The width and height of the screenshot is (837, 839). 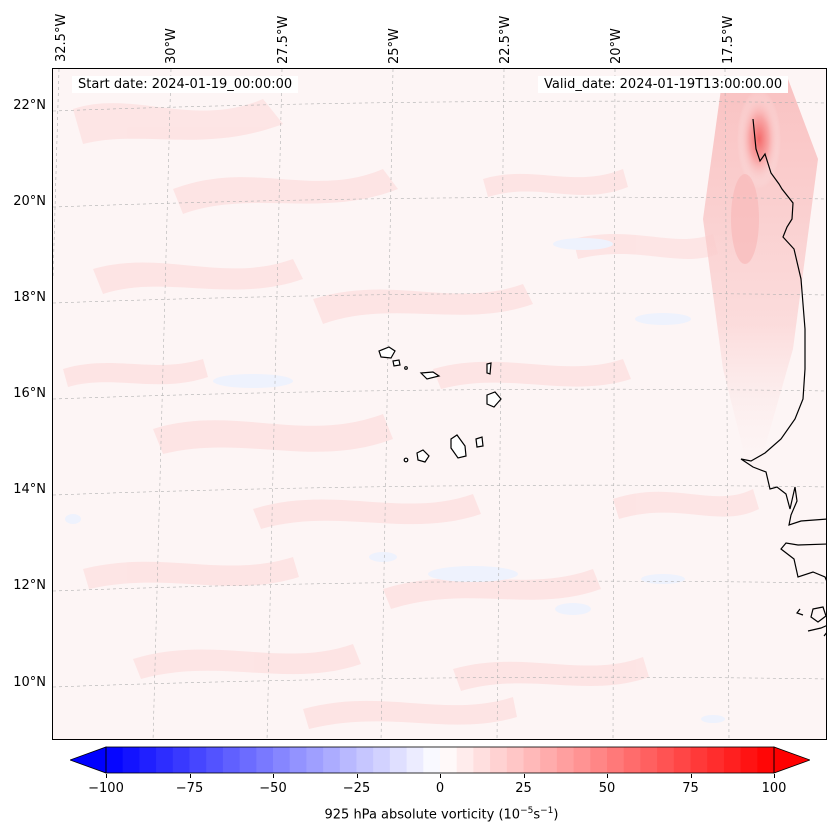 What do you see at coordinates (663, 84) in the screenshot?
I see `valid-date-label: Valid_date: 2024-01-19T13:00:00.00` at bounding box center [663, 84].